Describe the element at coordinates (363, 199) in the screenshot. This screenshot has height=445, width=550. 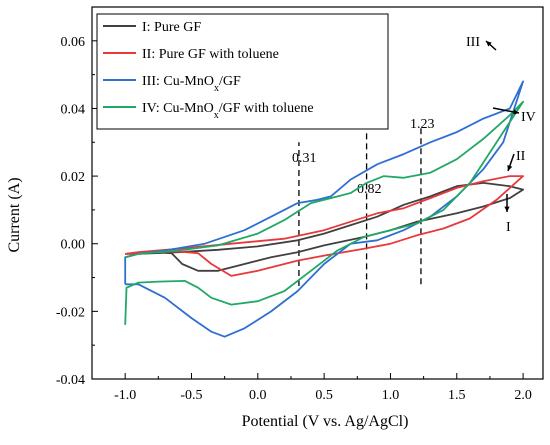
I see `vertical-lines: 0.31 0.82 1.23` at that location.